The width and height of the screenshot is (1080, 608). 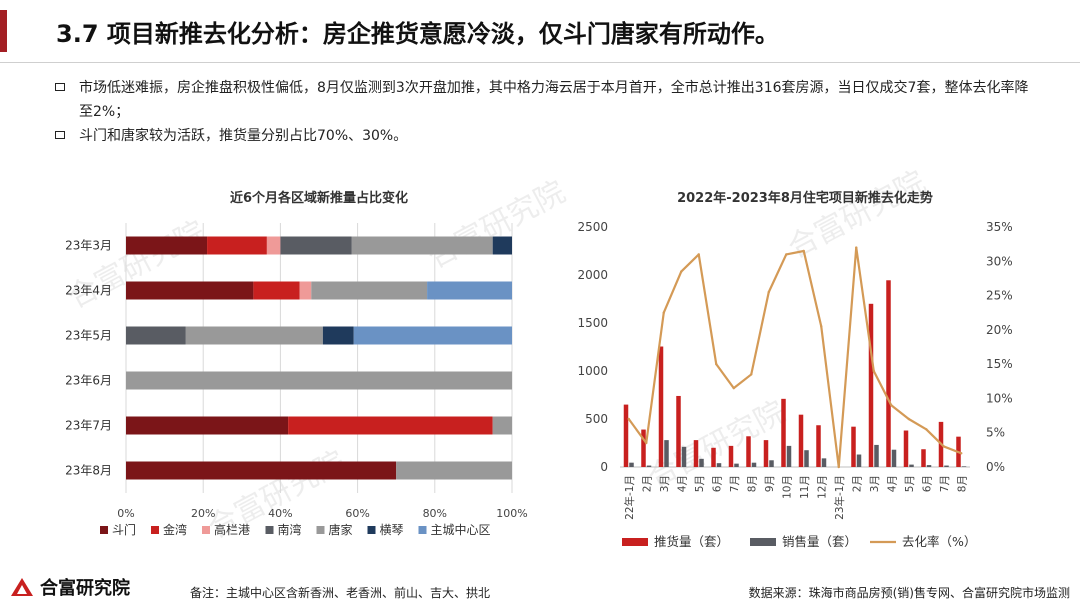 What do you see at coordinates (629, 497) in the screenshot?
I see `x-tick-label: 22年-1月` at bounding box center [629, 497].